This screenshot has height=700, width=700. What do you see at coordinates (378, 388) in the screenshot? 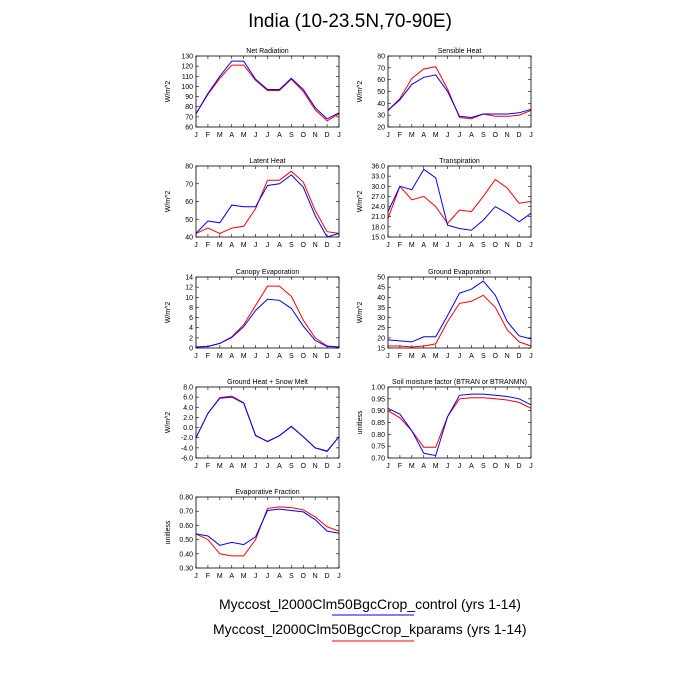
I see `y-tick-label: 1.00` at bounding box center [378, 388].